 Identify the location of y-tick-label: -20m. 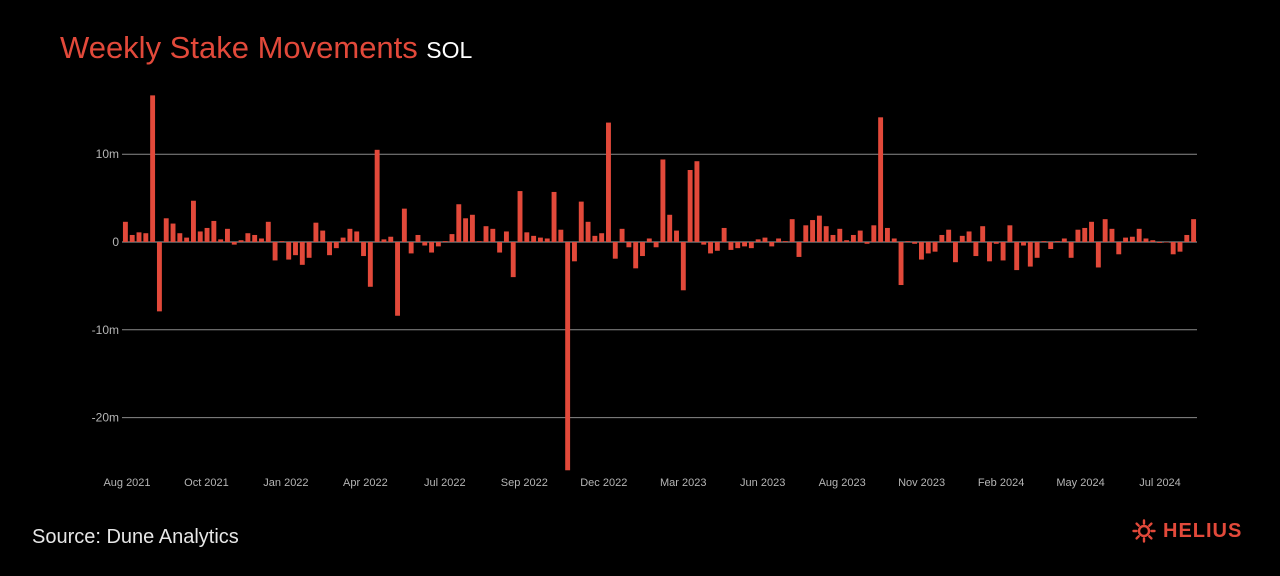
(105, 418).